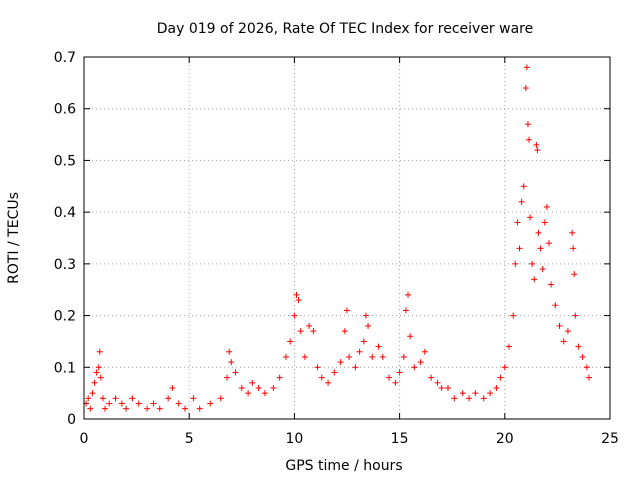  I want to click on y-tick-label: 0.7, so click(65, 58).